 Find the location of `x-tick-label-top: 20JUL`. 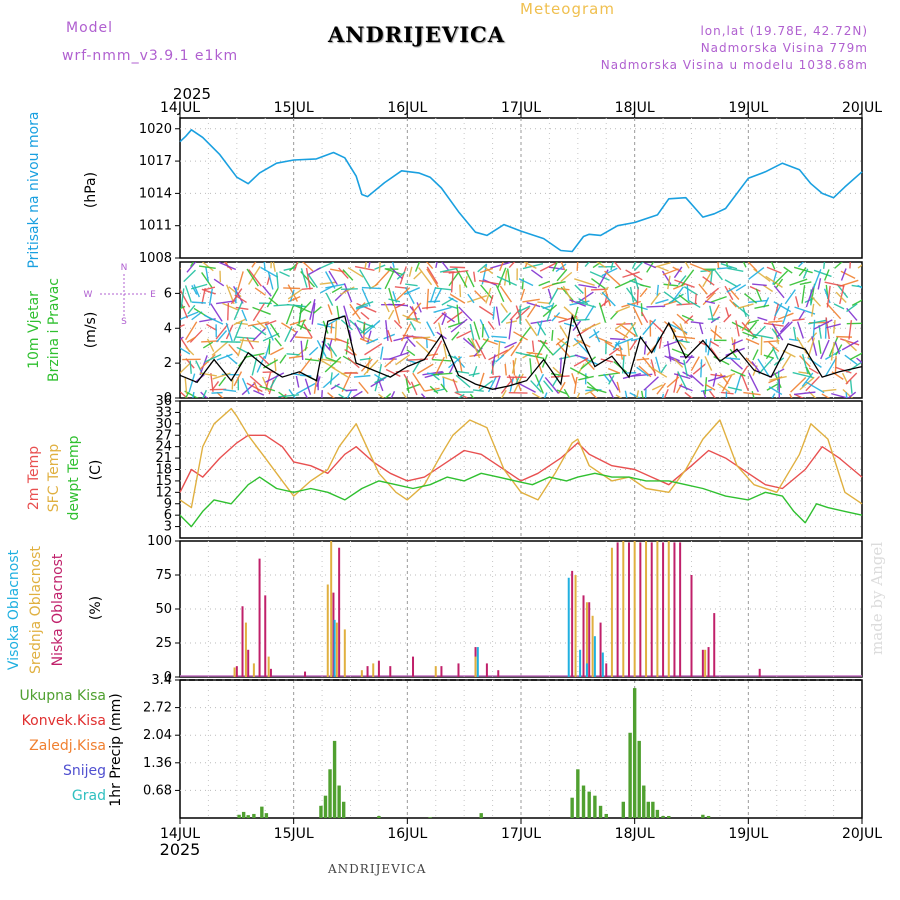

x-tick-label-top: 20JUL is located at coordinates (862, 108).